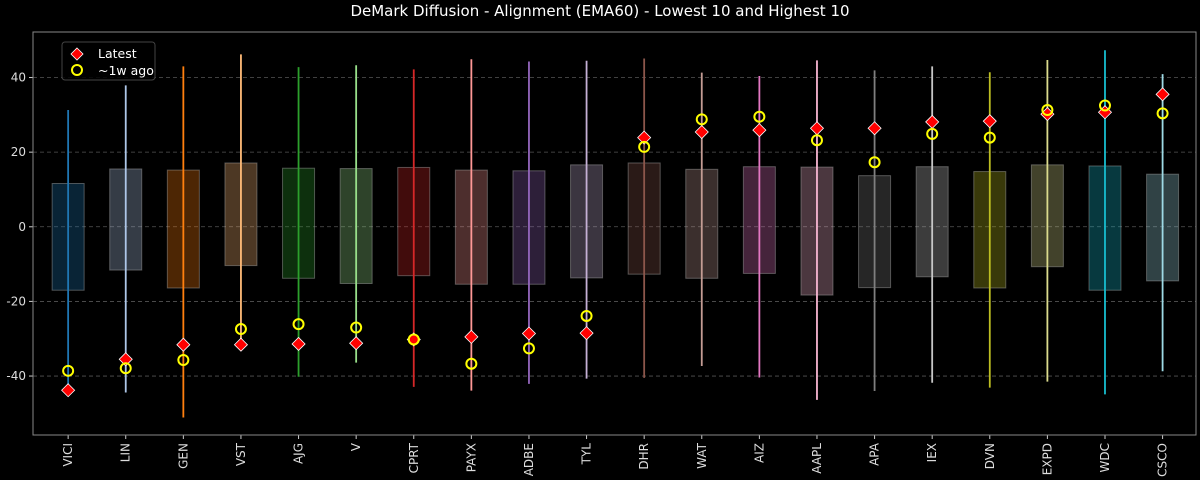 This screenshot has width=1200, height=480. Describe the element at coordinates (1162, 94) in the screenshot. I see `latest-marker-CSCO` at that location.